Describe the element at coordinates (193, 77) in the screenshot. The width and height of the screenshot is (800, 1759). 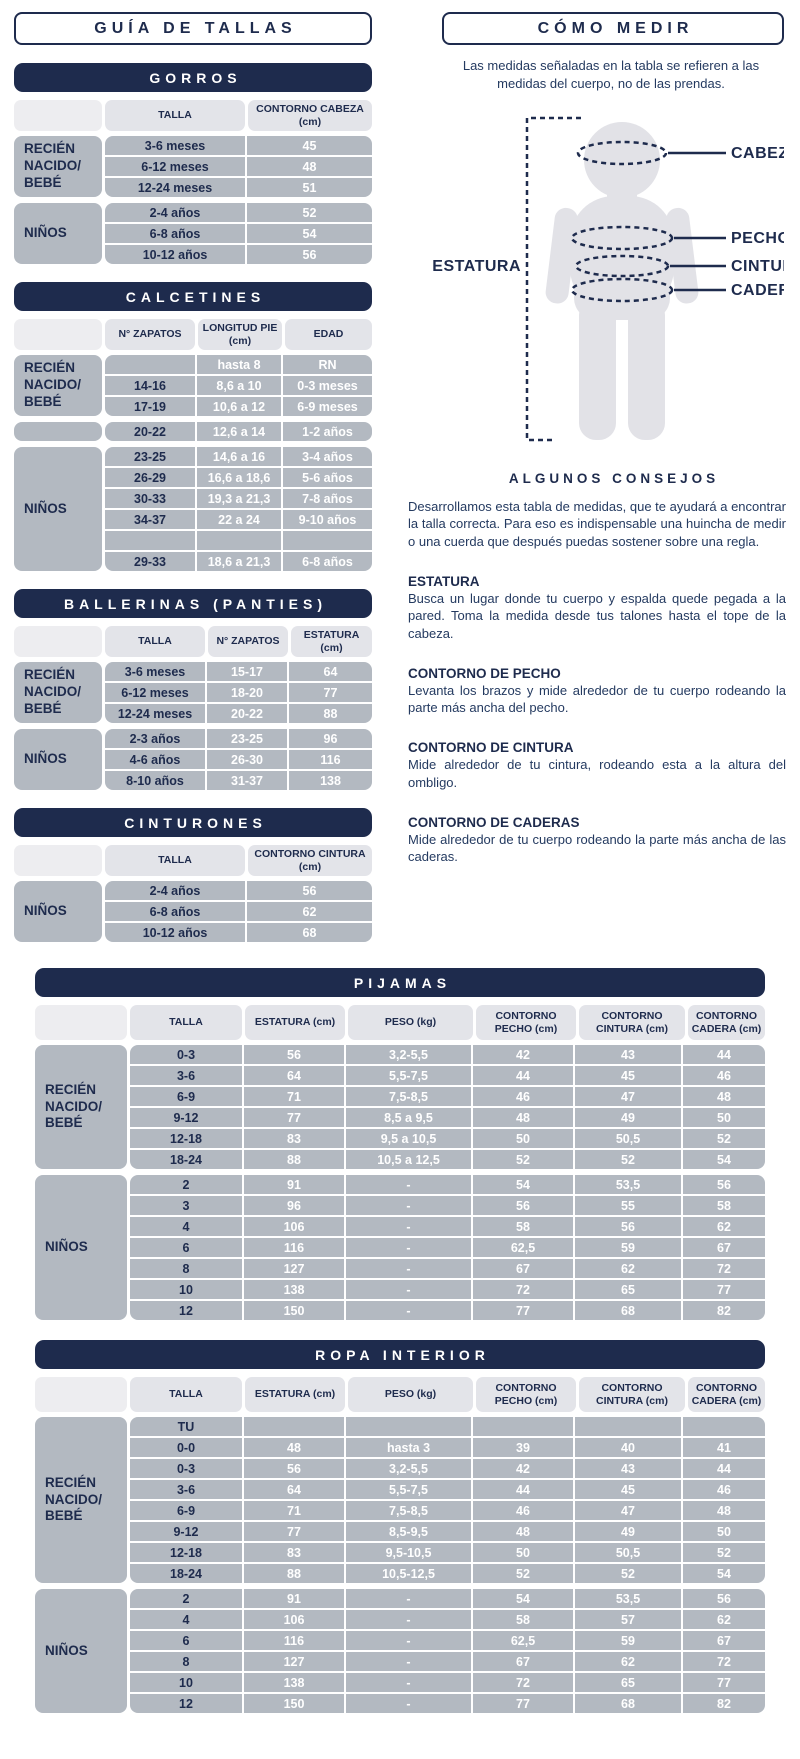
I see `gorros-section-title: GORROS` at that location.